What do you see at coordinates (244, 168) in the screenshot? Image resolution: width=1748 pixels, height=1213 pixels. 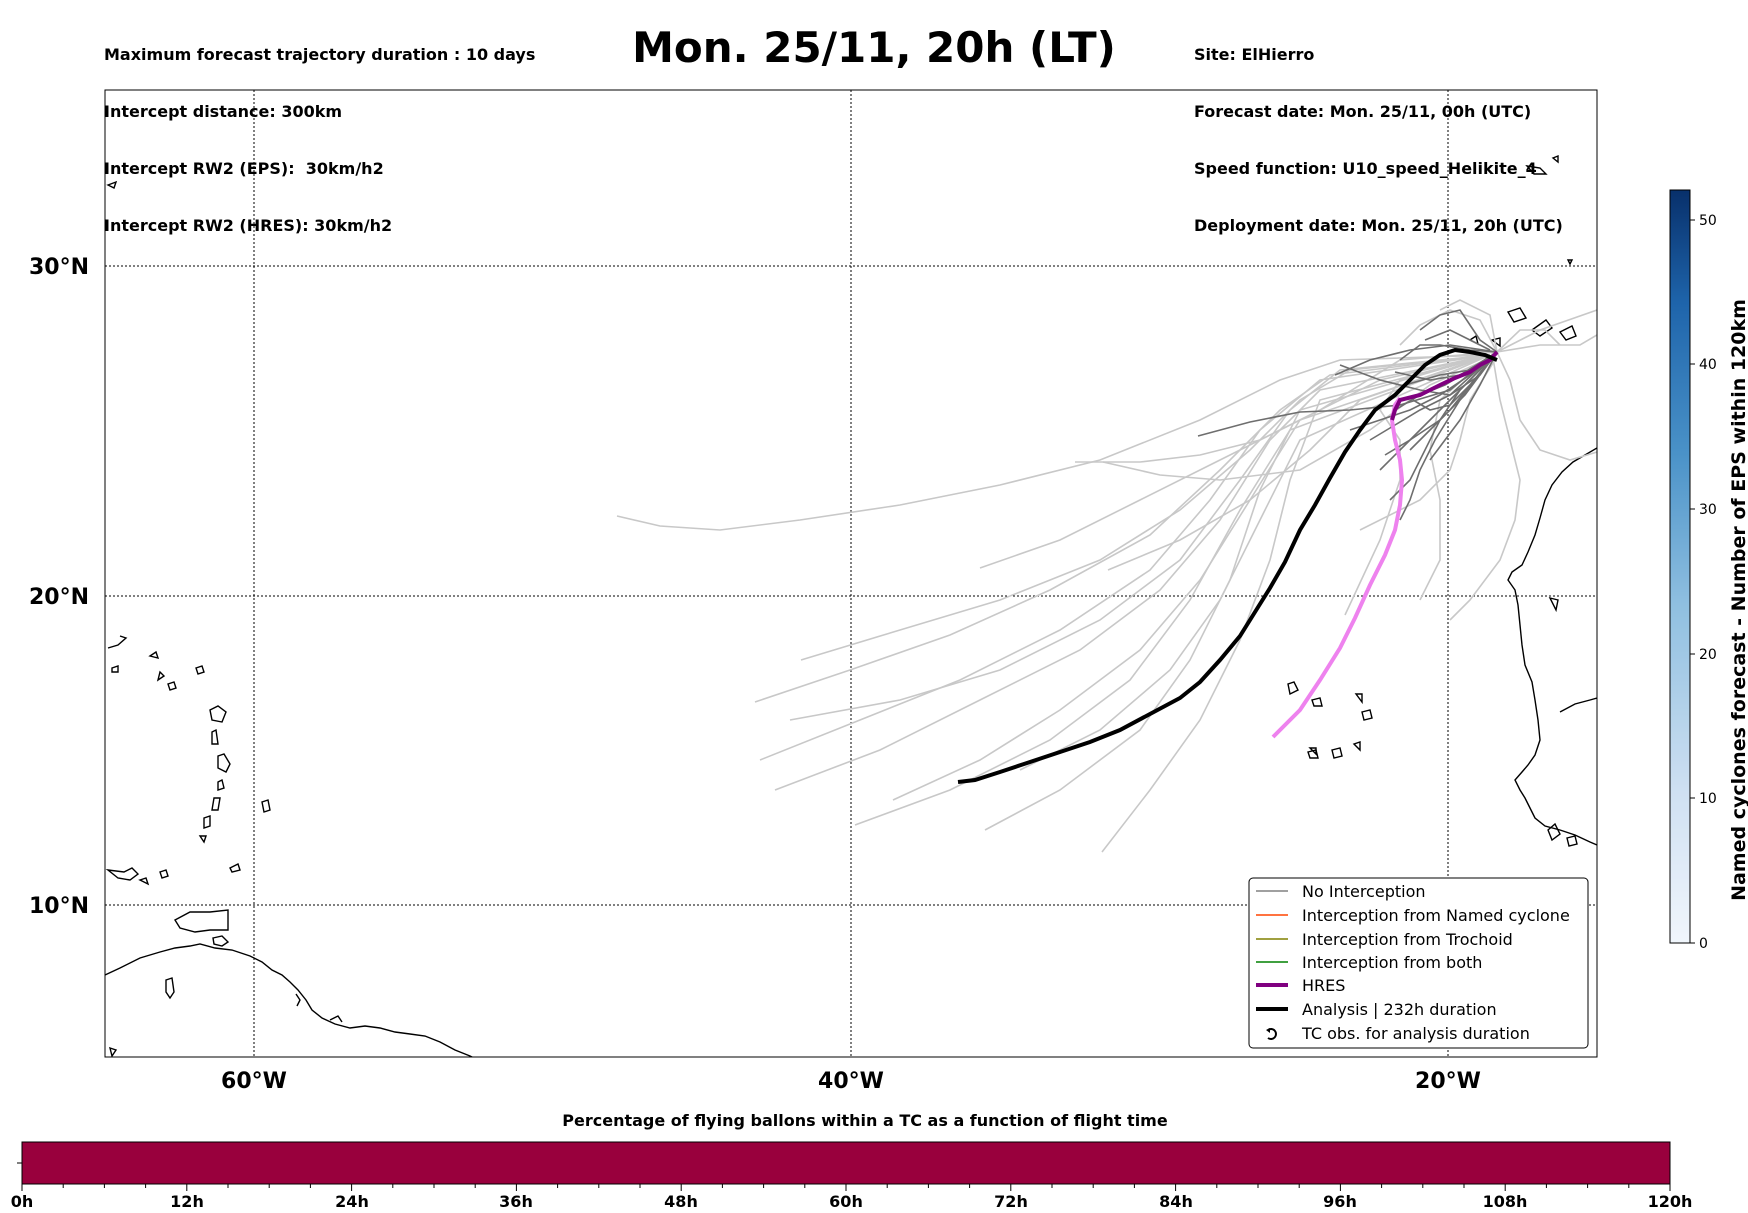 I see `header-left-line: Intercept RW2 (EPS): 30km/h2` at bounding box center [244, 168].